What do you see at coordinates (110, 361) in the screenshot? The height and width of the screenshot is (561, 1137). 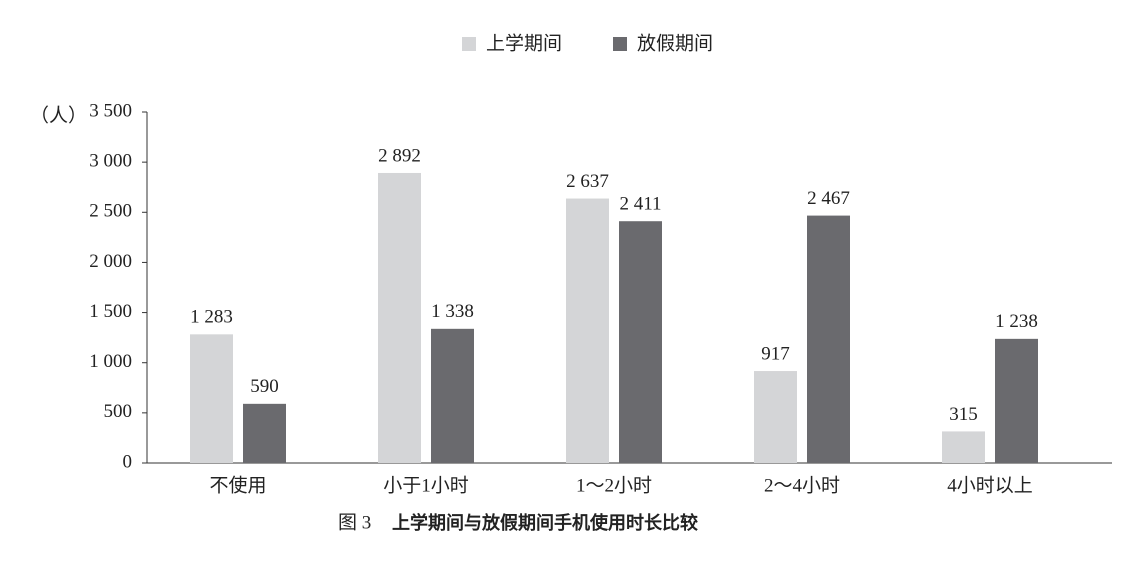 I see `y-tick-label: 1 000` at bounding box center [110, 361].